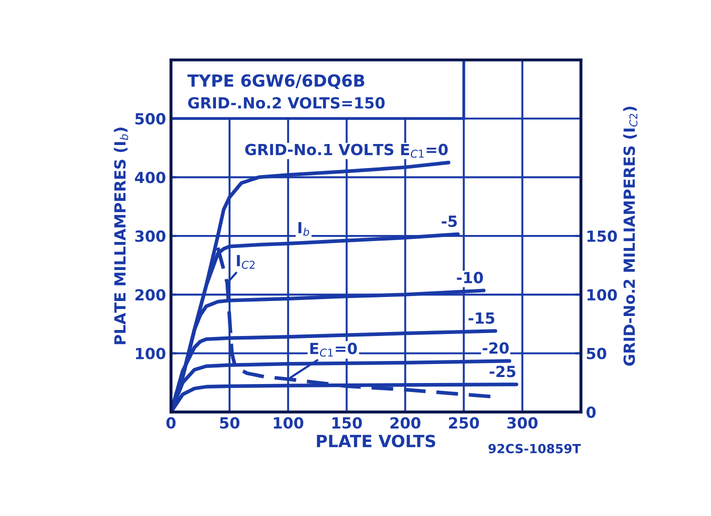 The height and width of the screenshot is (516, 711). What do you see at coordinates (121, 236) in the screenshot?
I see `y-axis-title: PLATE MILLIAMPERES (I$_{b}$)` at bounding box center [121, 236].